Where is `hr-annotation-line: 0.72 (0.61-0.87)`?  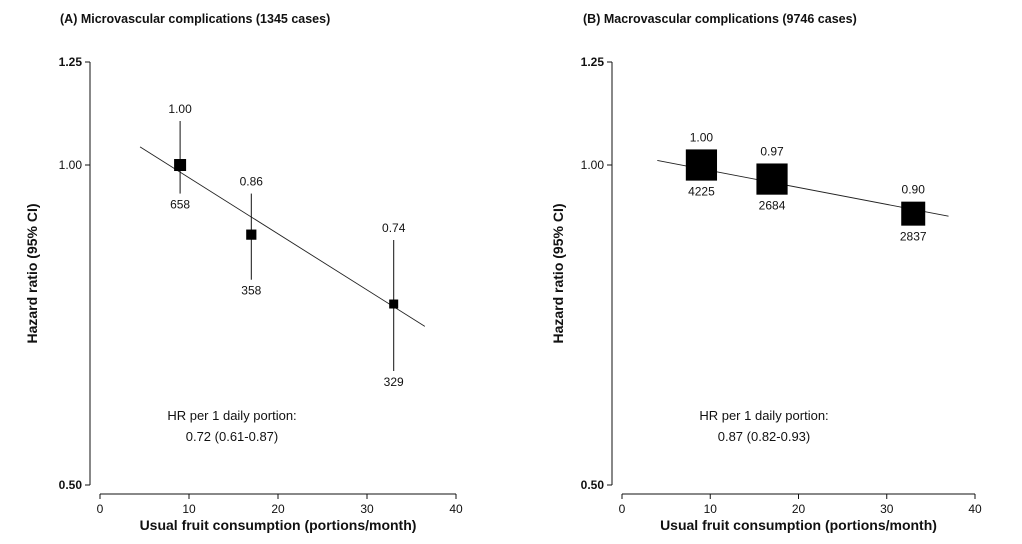 hr-annotation-line: 0.72 (0.61-0.87) is located at coordinates (232, 436).